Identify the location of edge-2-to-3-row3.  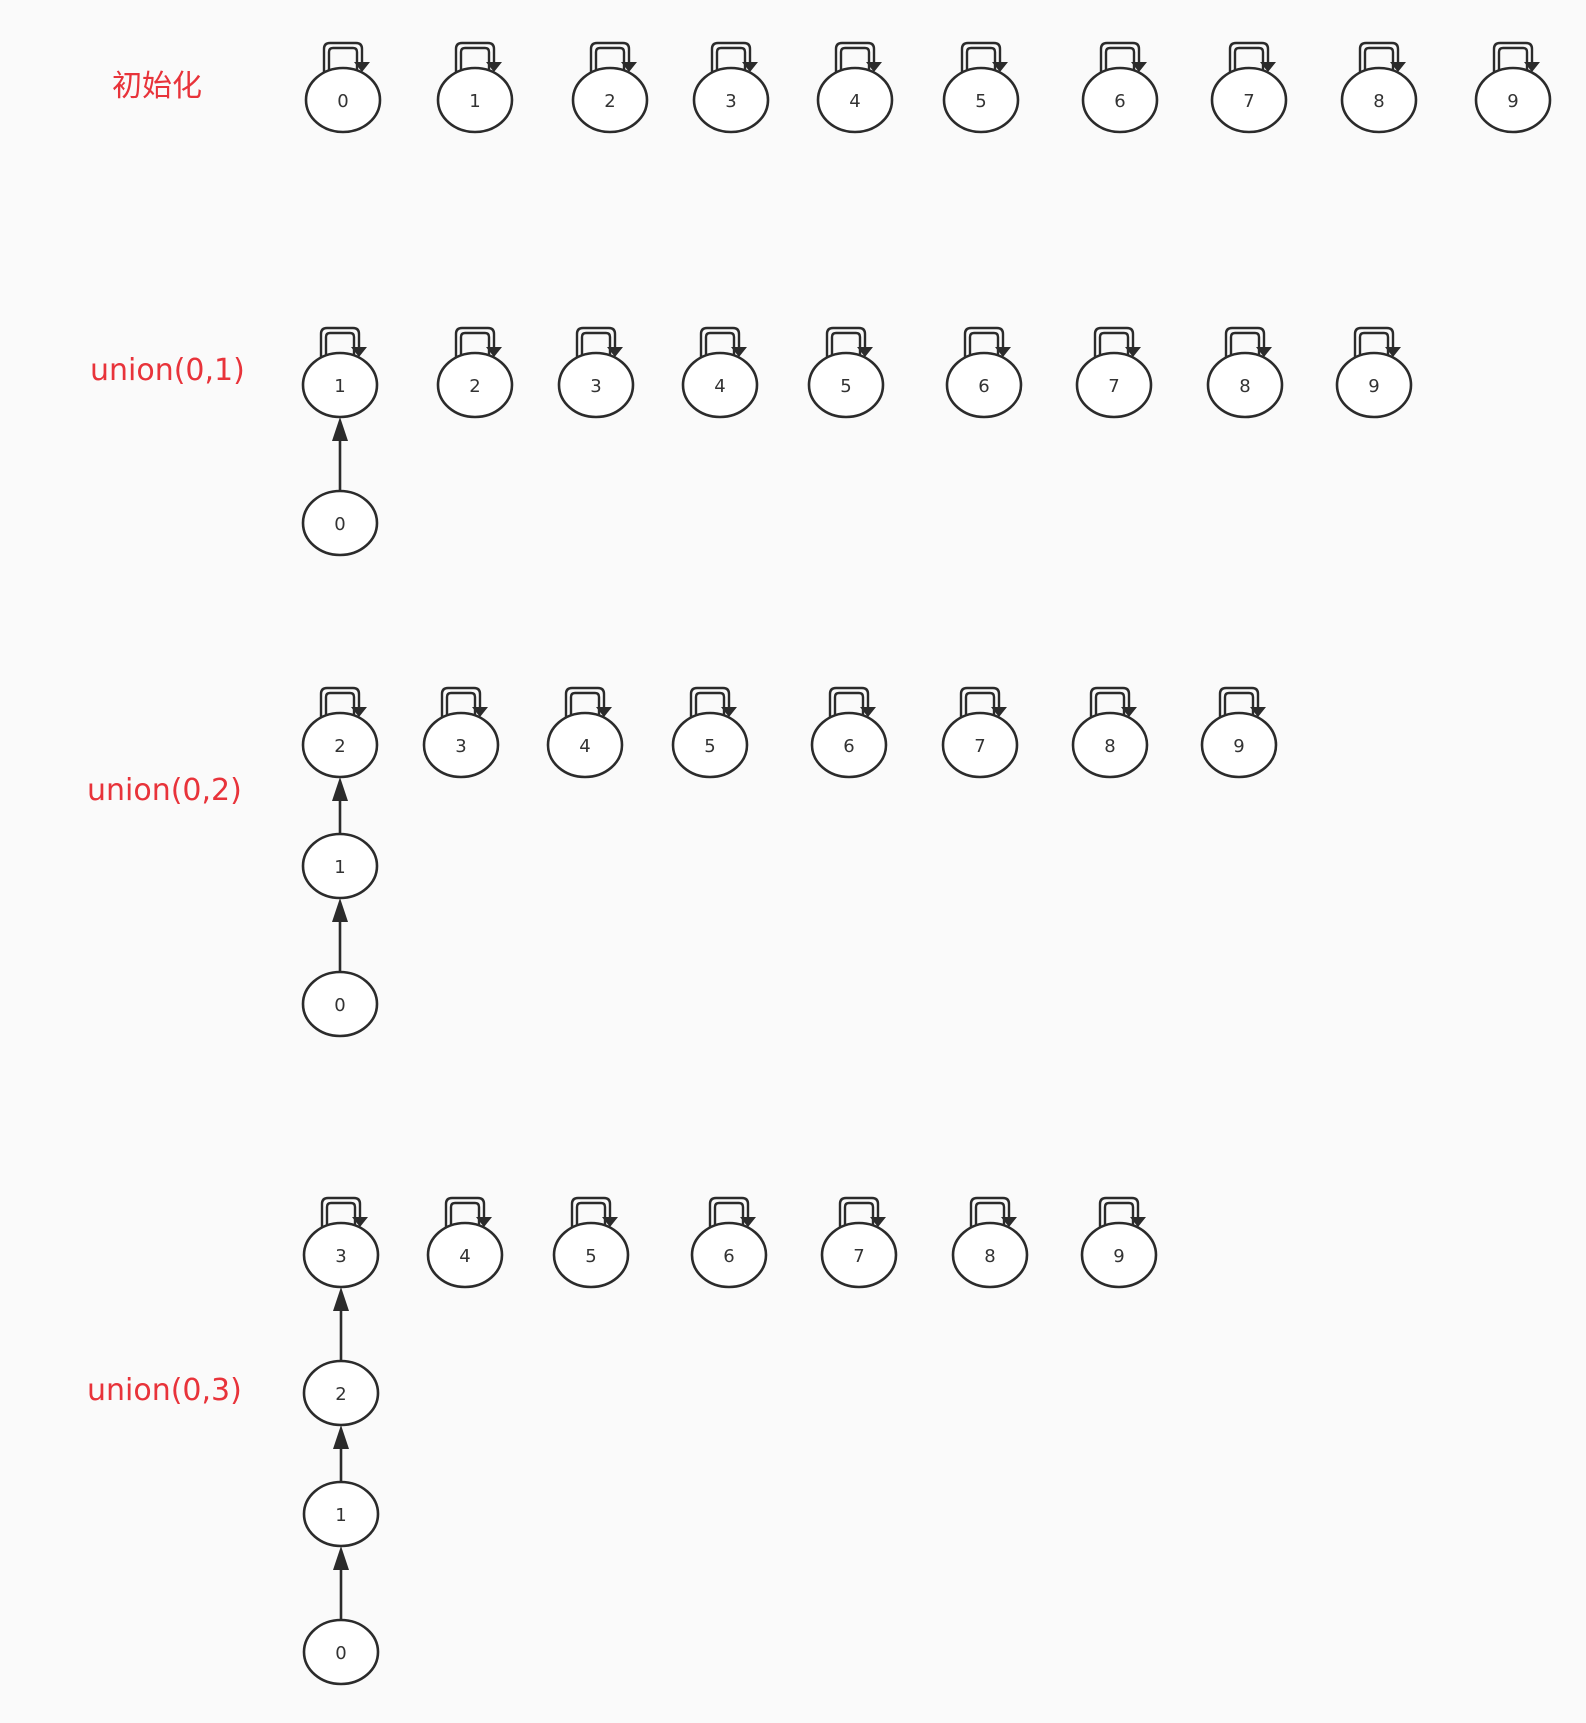
(341, 1324).